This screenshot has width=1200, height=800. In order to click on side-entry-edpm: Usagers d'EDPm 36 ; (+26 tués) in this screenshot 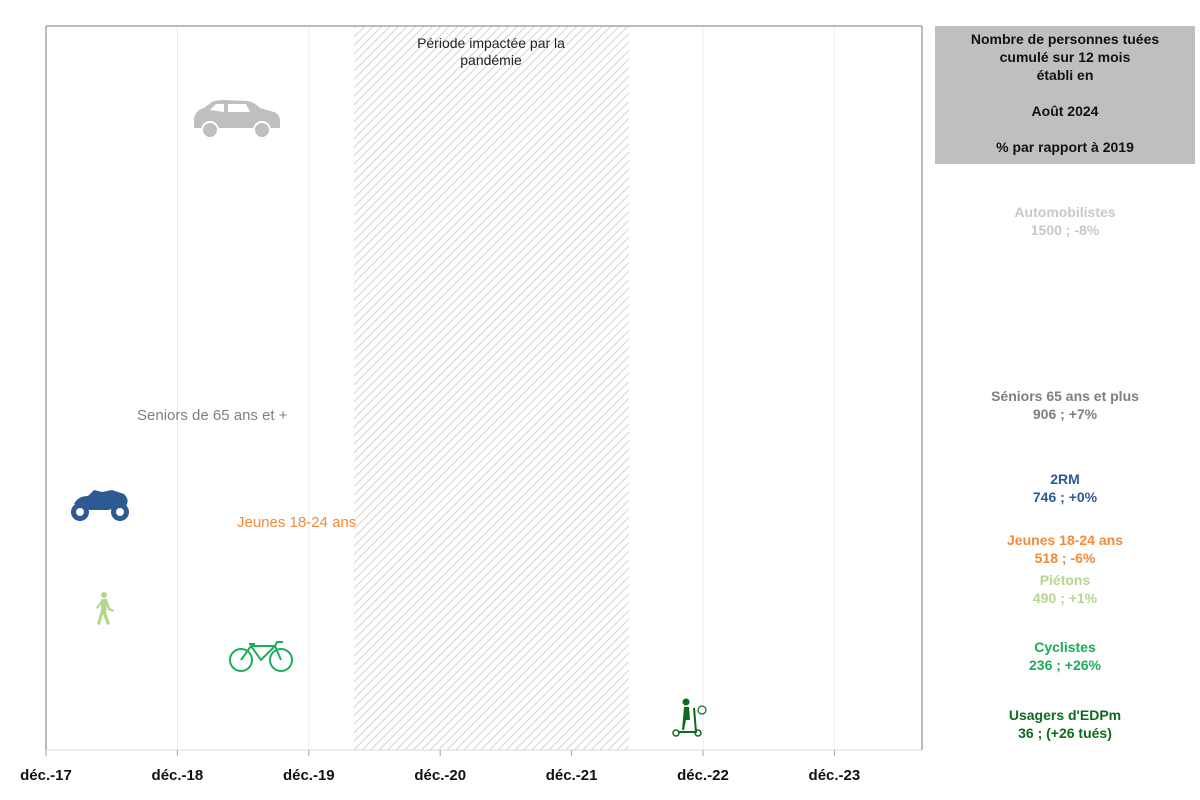, I will do `click(1065, 724)`.